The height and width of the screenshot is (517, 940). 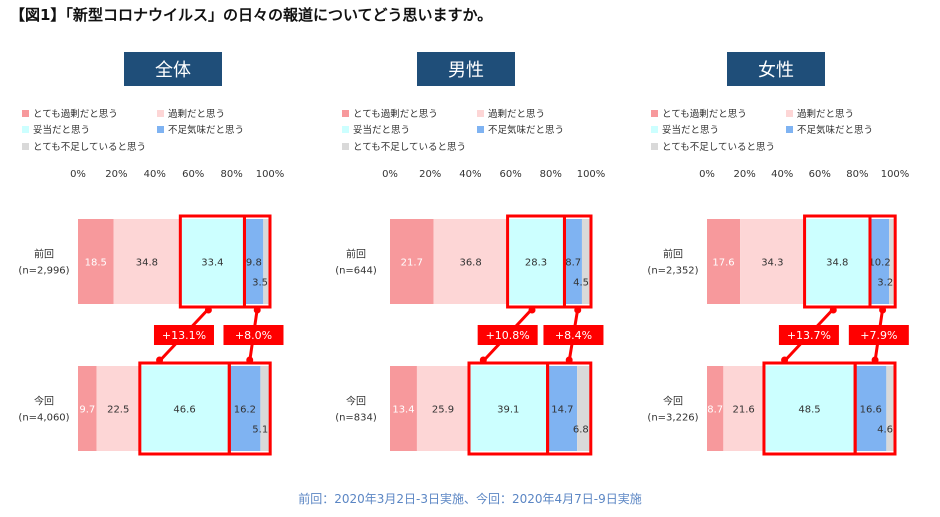 What do you see at coordinates (581, 283) in the screenshot?
I see `segment-value-label: 4.5` at bounding box center [581, 283].